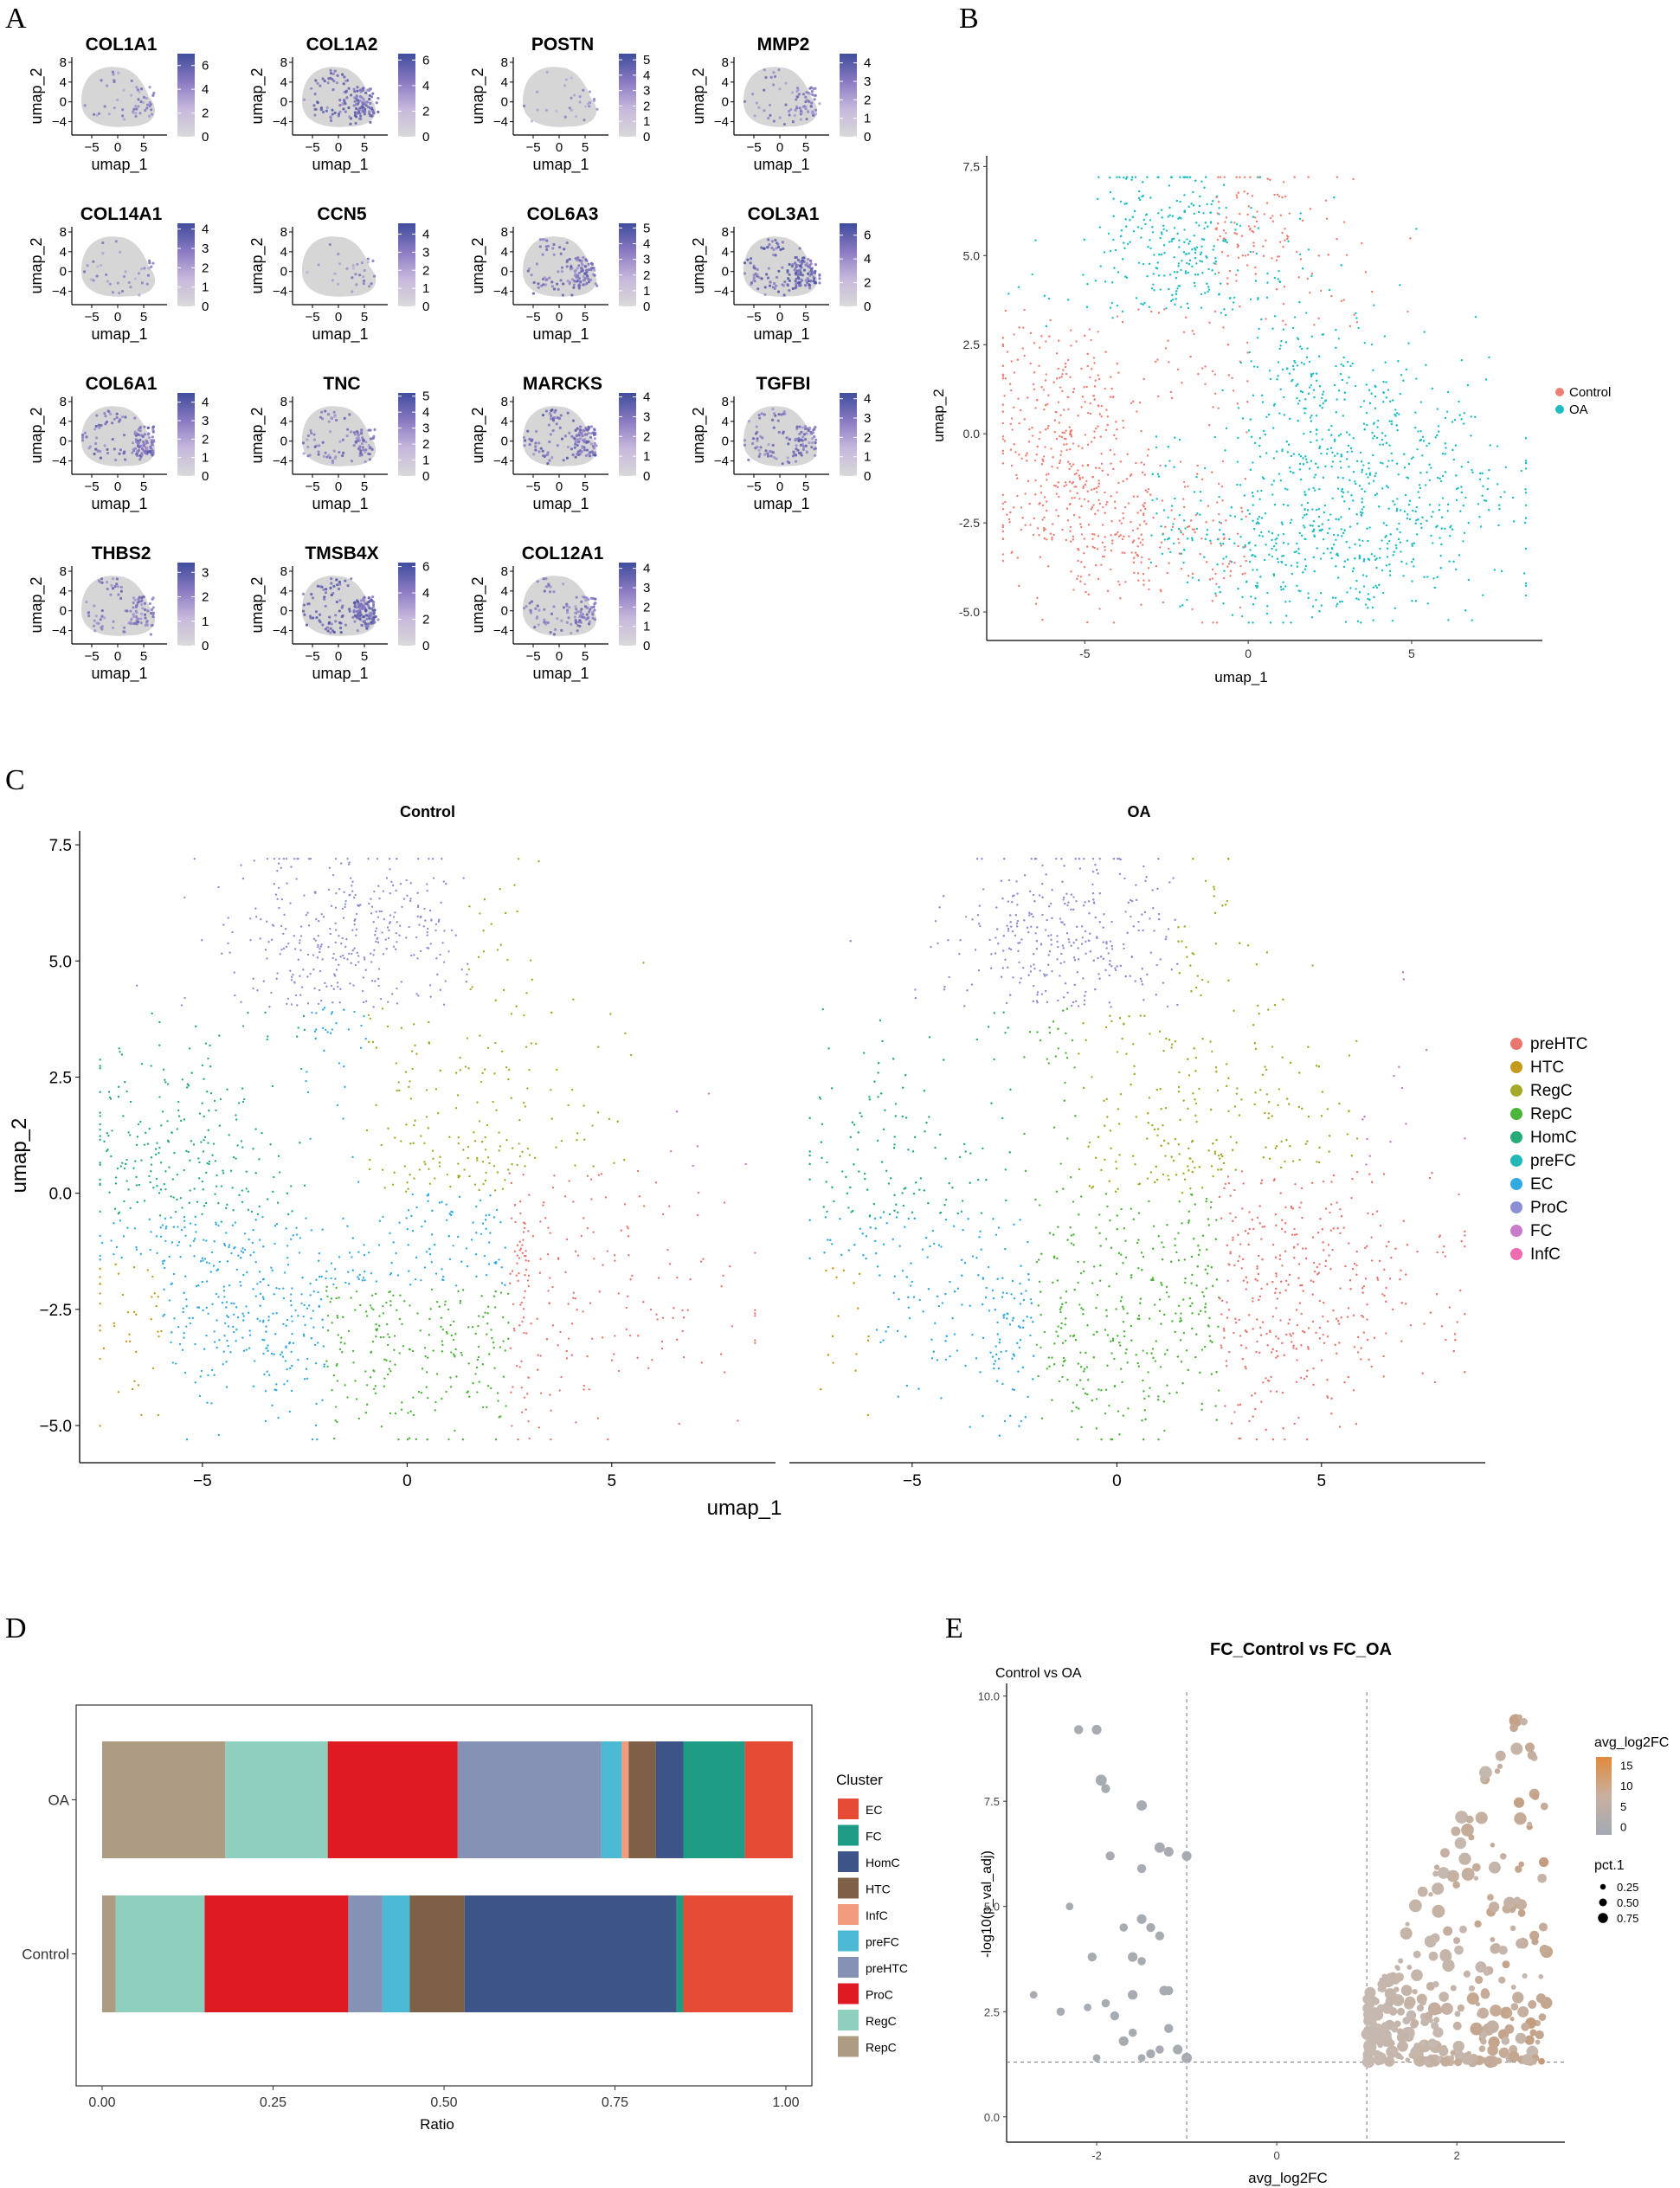 The width and height of the screenshot is (1680, 2188). What do you see at coordinates (954, 1628) in the screenshot?
I see `panel-label-e: E` at bounding box center [954, 1628].